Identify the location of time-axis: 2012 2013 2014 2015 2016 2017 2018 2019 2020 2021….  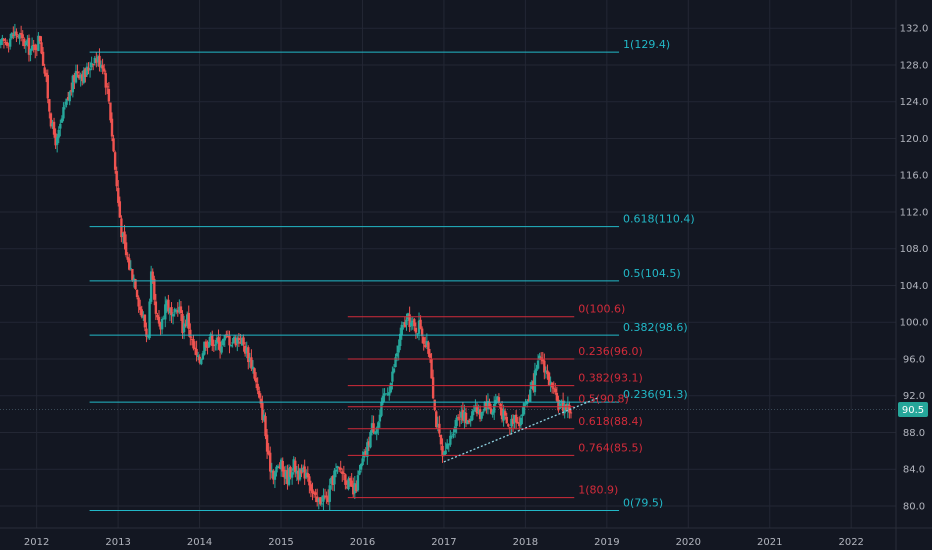
(444, 542).